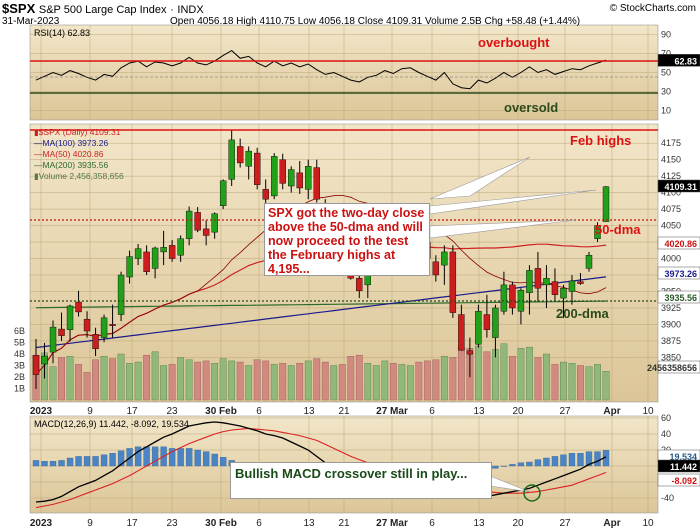 This screenshot has height=530, width=700. I want to click on x-axis-label: 27, so click(565, 411).